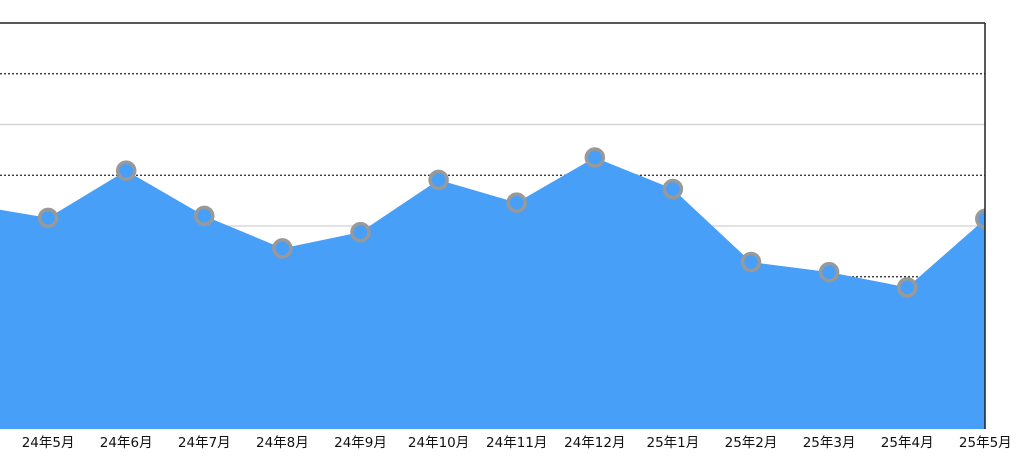 The width and height of the screenshot is (1024, 472). I want to click on x-tick-label: 25年3月, so click(829, 443).